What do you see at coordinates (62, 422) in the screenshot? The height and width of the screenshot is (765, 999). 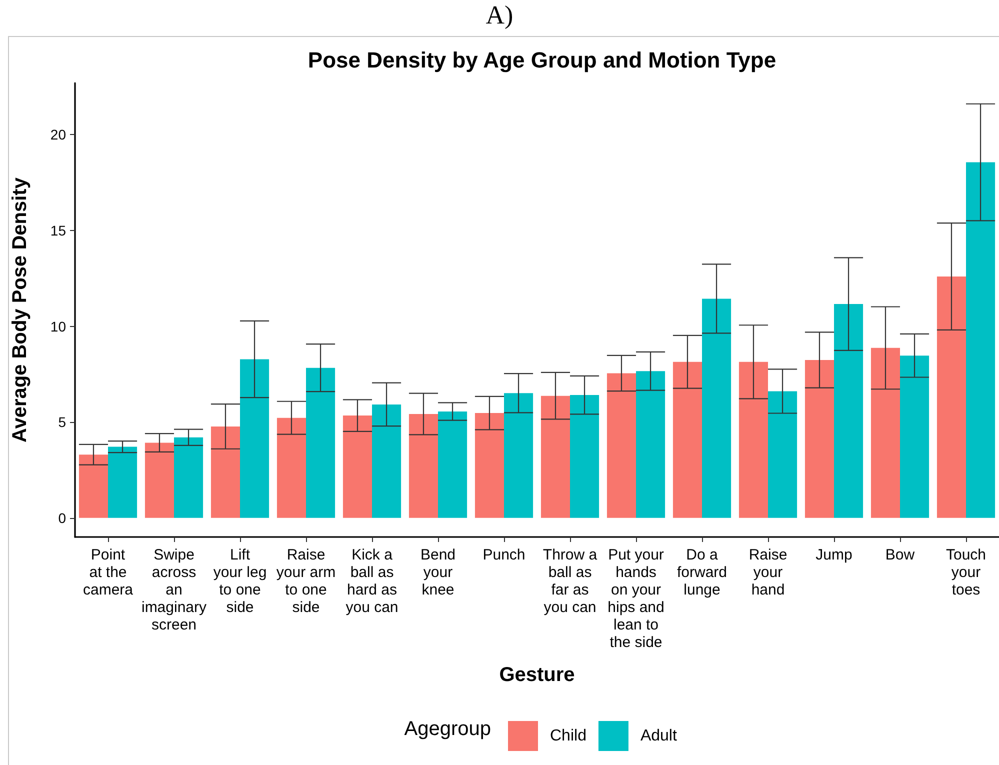 I see `y-tick-label: 5` at bounding box center [62, 422].